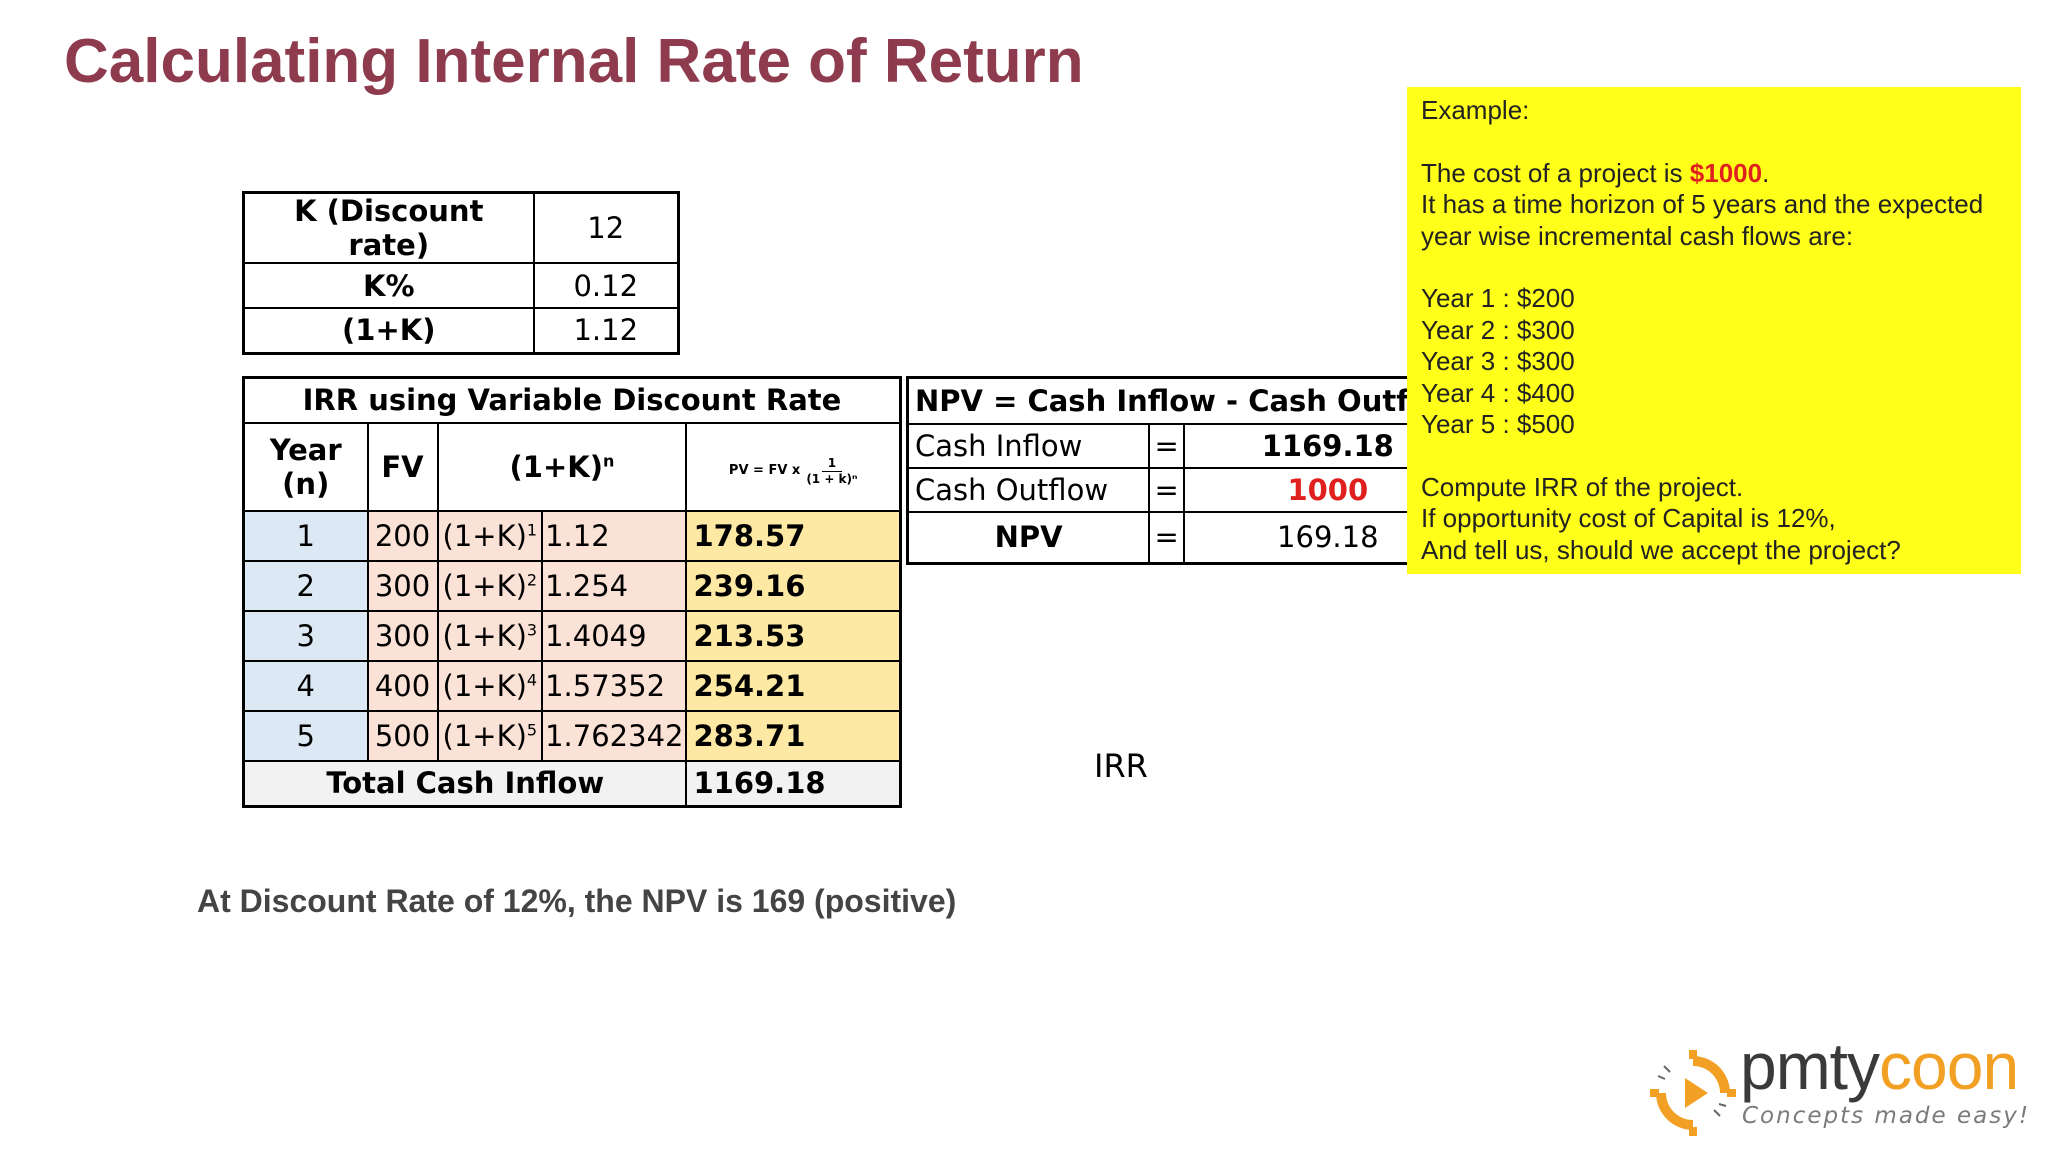  I want to click on header-factor: (1+K)n, so click(562, 466).